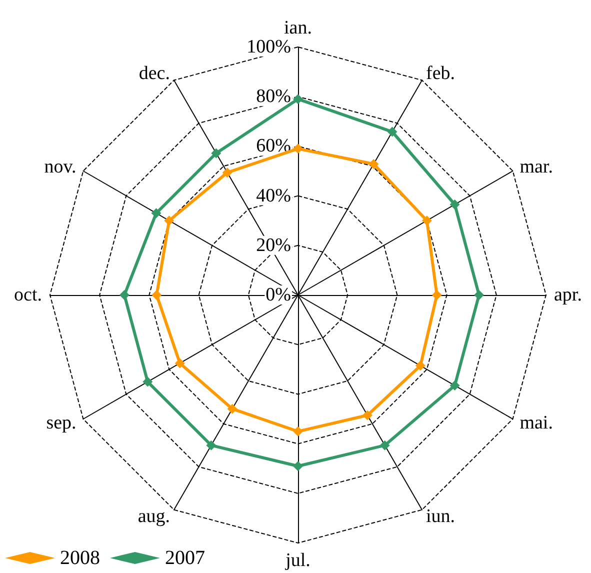 Image resolution: width=591 pixels, height=573 pixels. I want to click on y-tick-label: 20%, so click(274, 245).